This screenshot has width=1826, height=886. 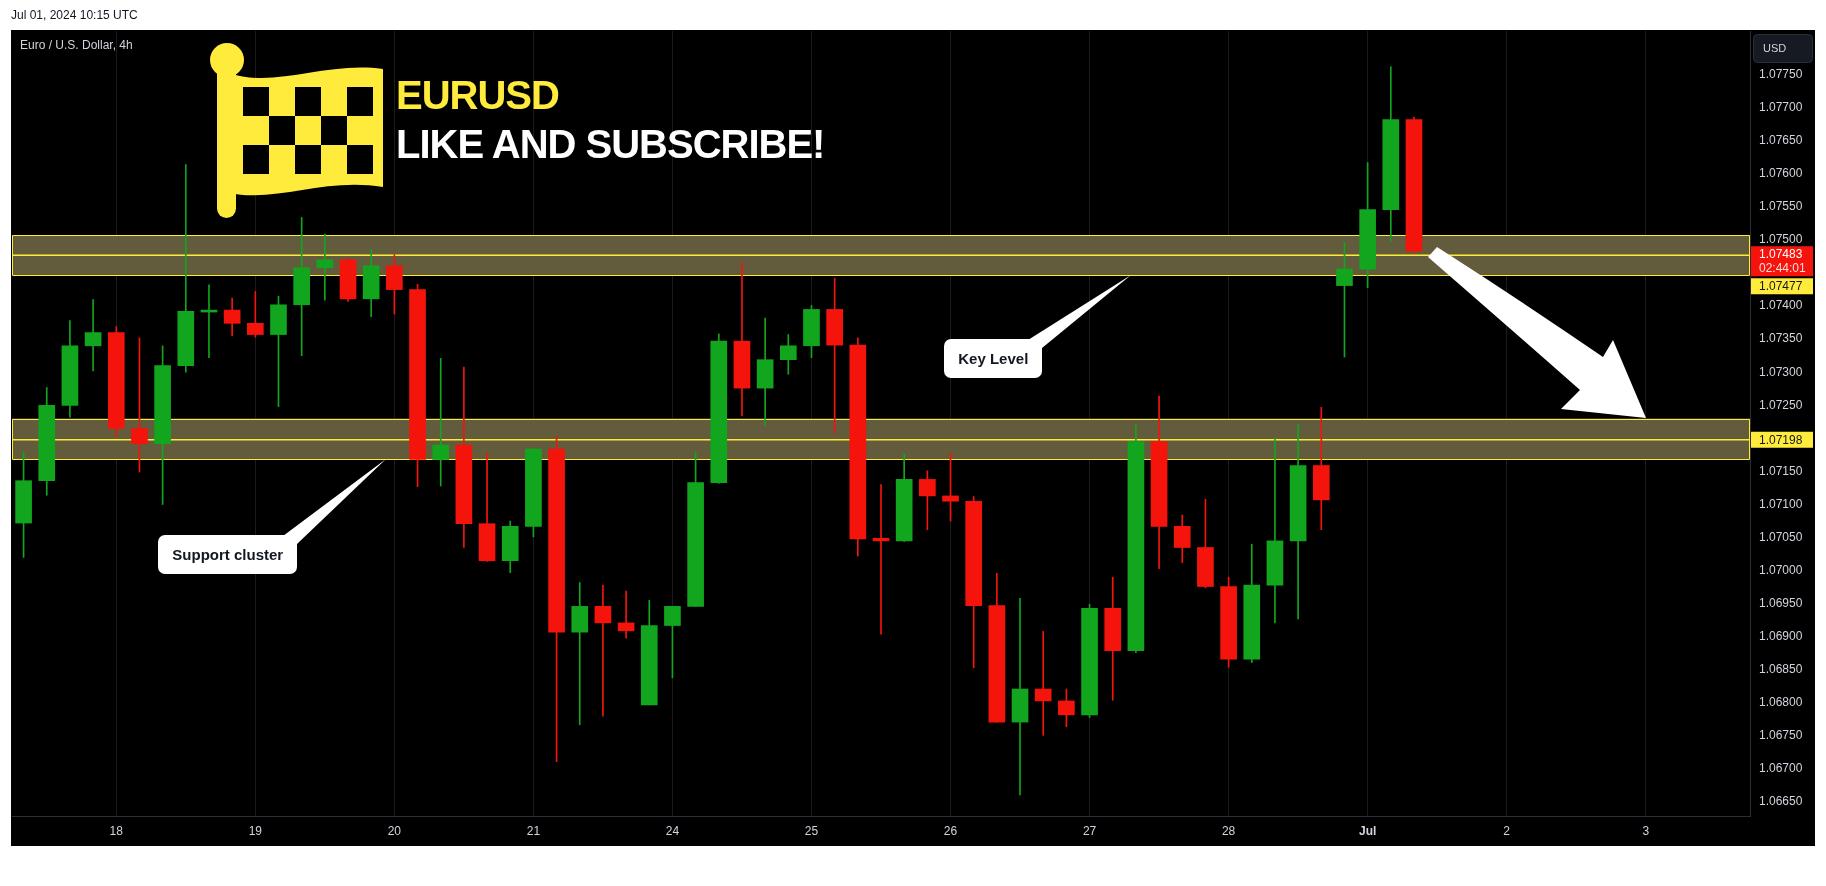 I want to click on text: LIKE AND SUBSCRIBE!, so click(x=610, y=144).